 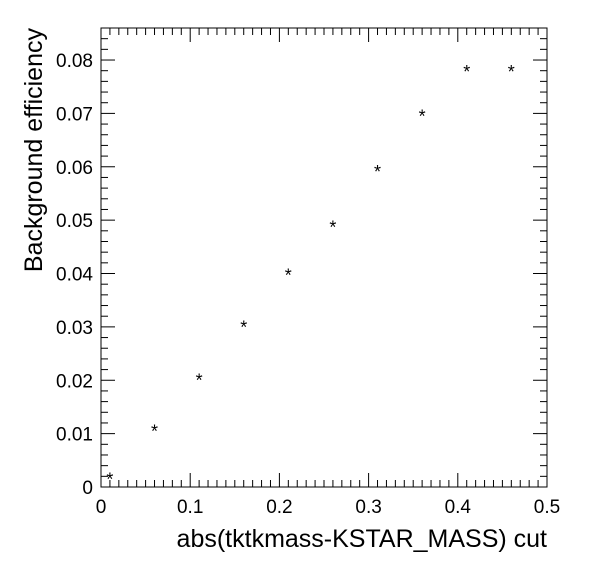 What do you see at coordinates (74, 381) in the screenshot?
I see `y-tick-label: 0.02` at bounding box center [74, 381].